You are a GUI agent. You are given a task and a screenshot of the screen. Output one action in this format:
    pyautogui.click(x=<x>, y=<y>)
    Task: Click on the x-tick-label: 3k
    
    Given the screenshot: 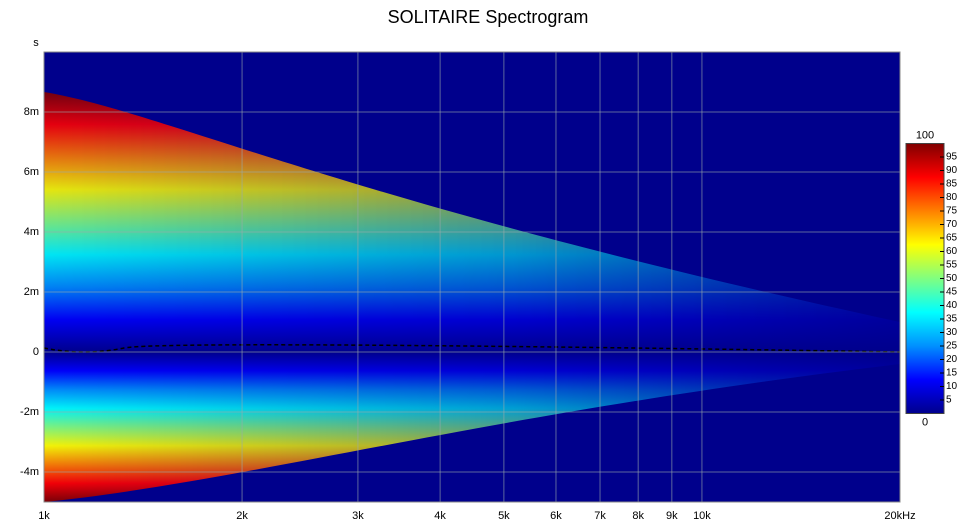 What is the action you would take?
    pyautogui.click(x=358, y=516)
    